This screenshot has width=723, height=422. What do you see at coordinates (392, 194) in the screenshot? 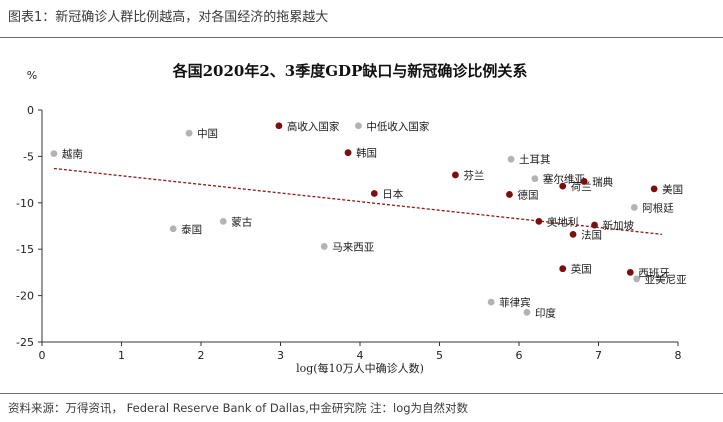
I see `point-label: 日本` at bounding box center [392, 194].